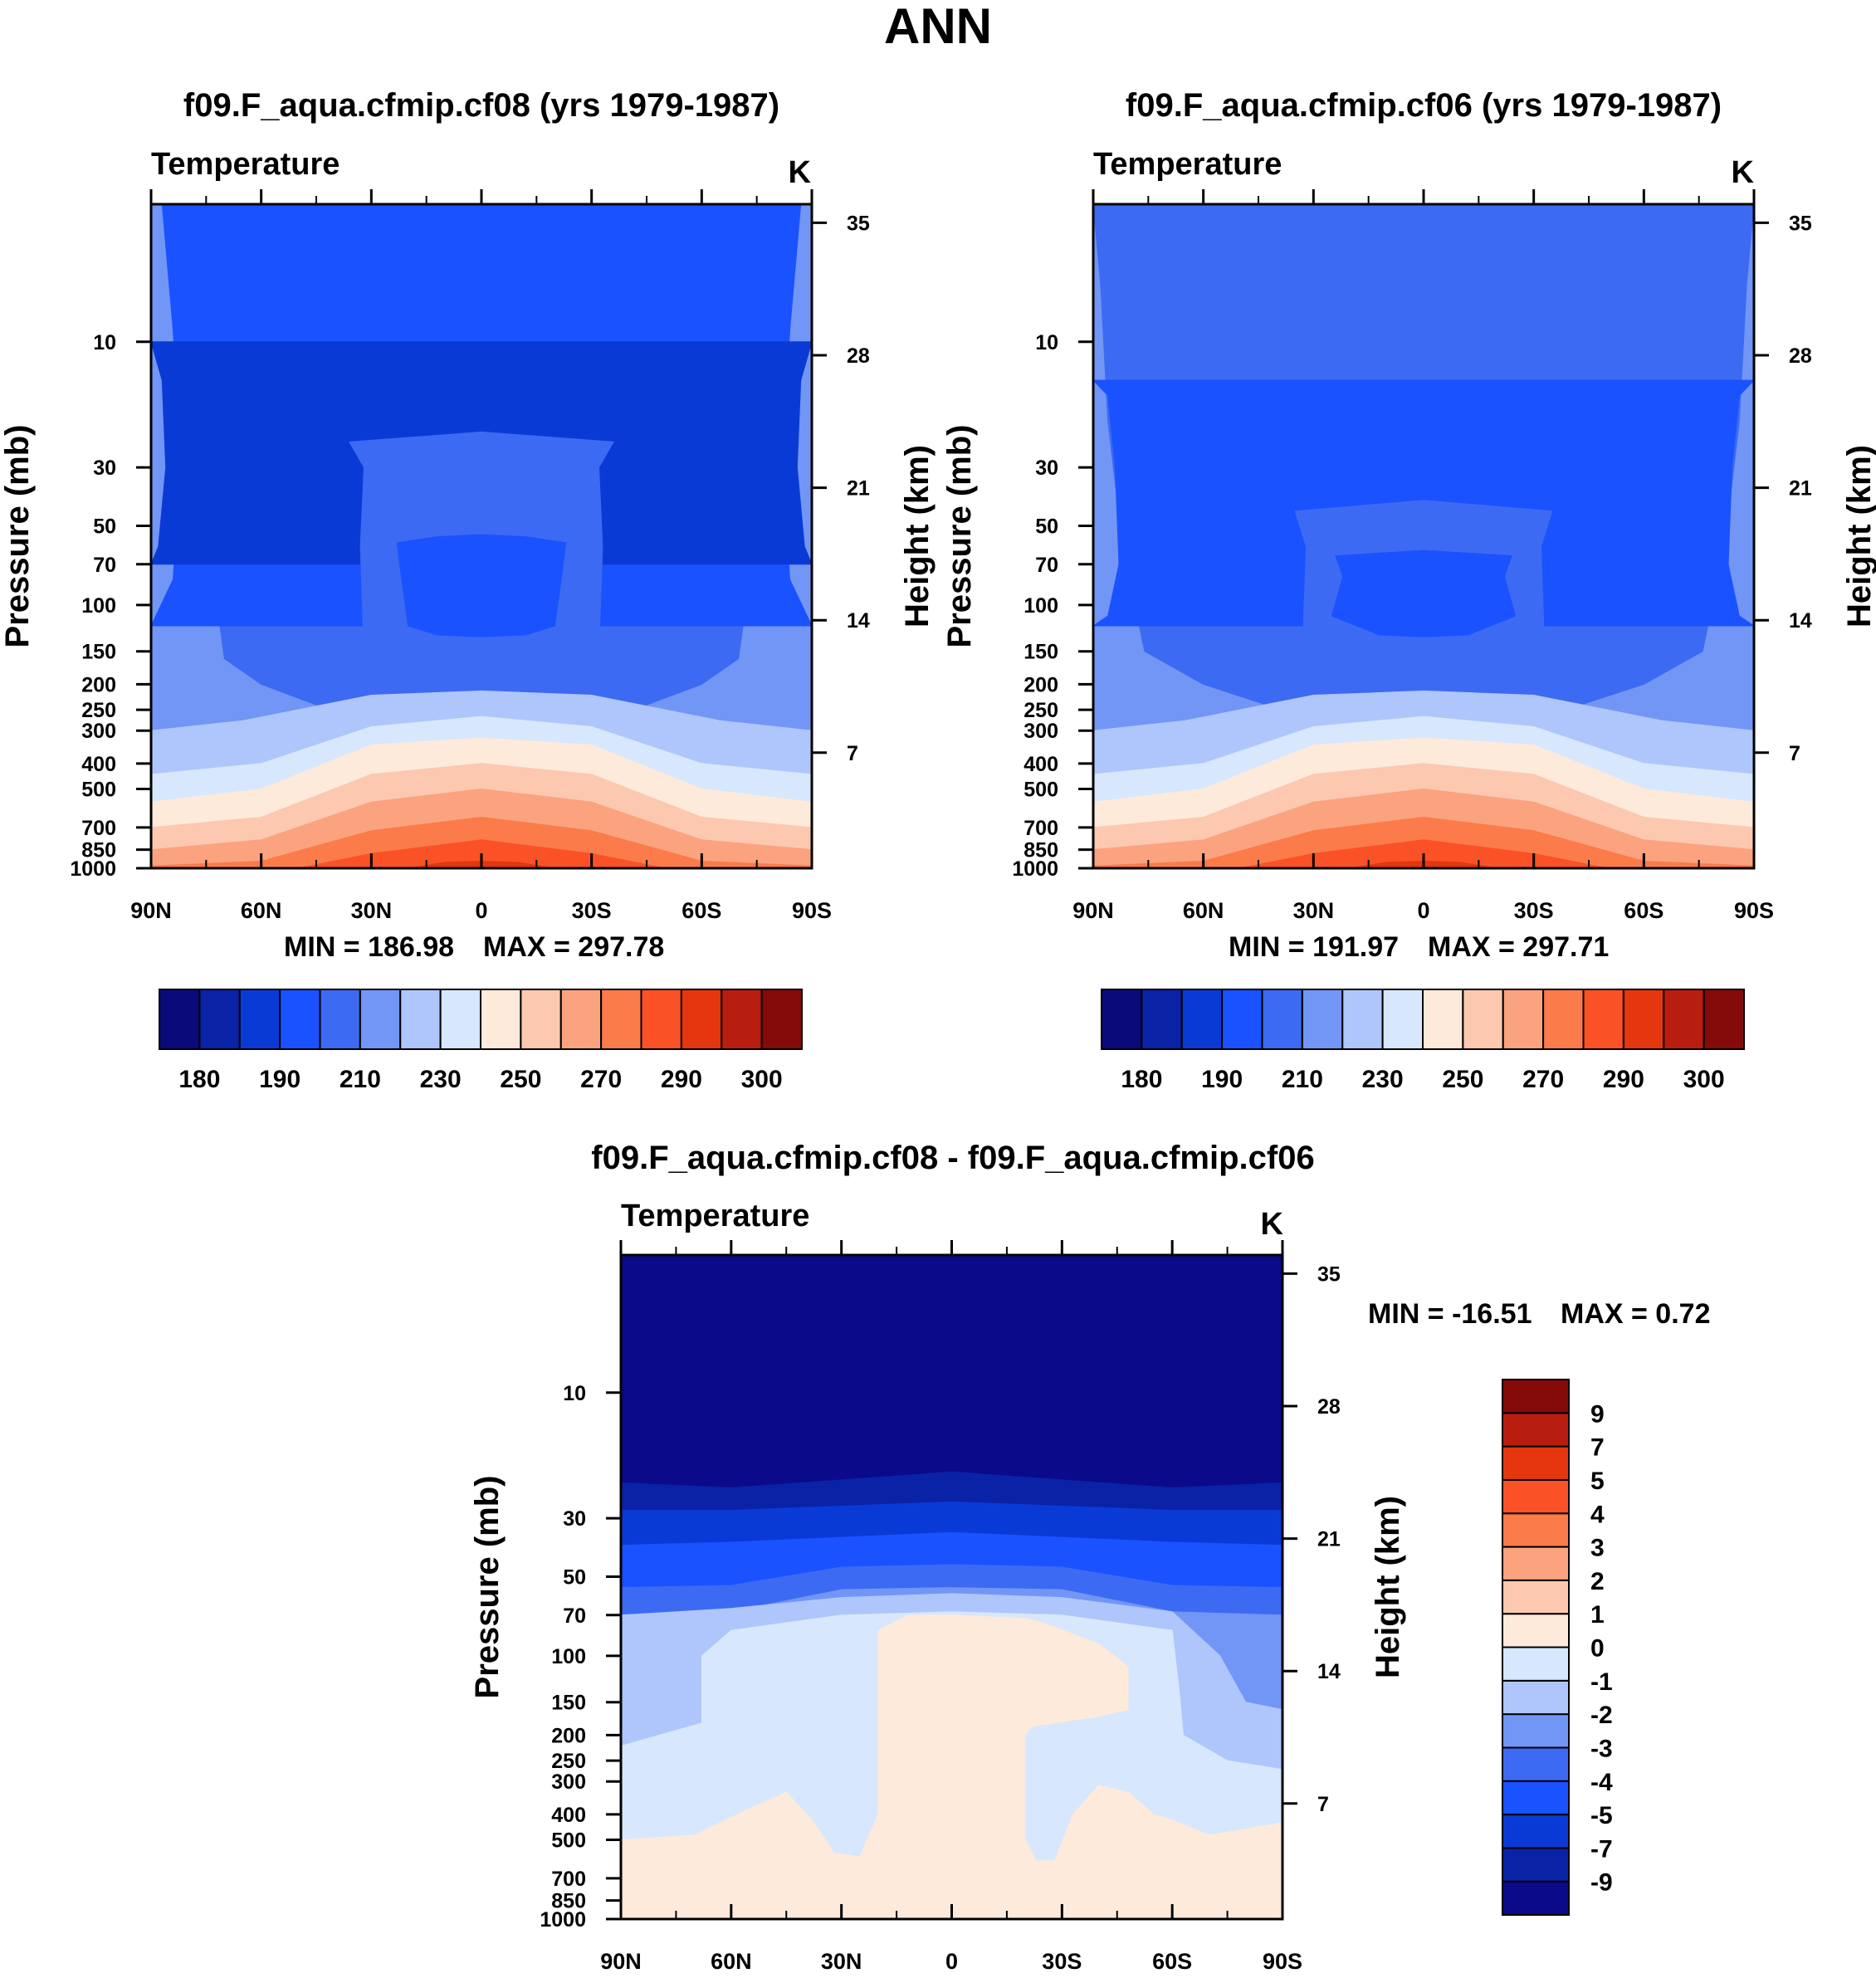 The width and height of the screenshot is (1876, 1978). What do you see at coordinates (1597, 1448) in the screenshot?
I see `colorbar-label: 7` at bounding box center [1597, 1448].